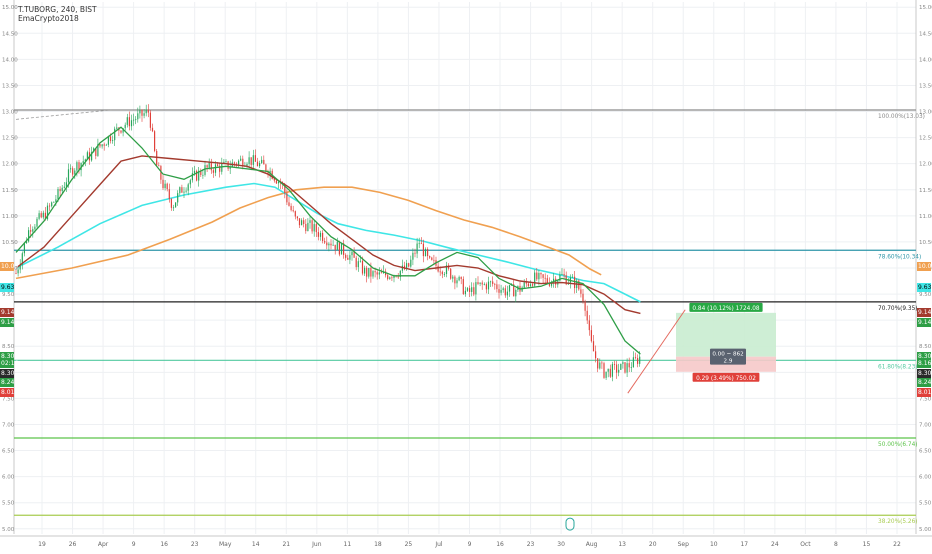  Describe the element at coordinates (316, 544) in the screenshot. I see `x-tick-label: Jun` at that location.